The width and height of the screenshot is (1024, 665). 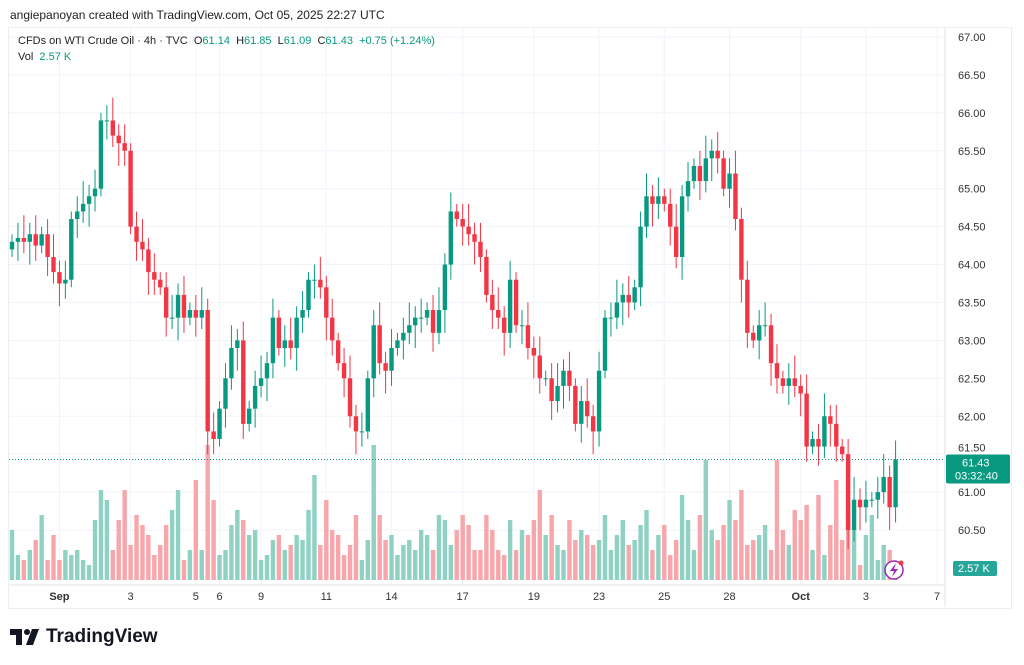 I want to click on x-tick-label: 19, so click(x=534, y=597).